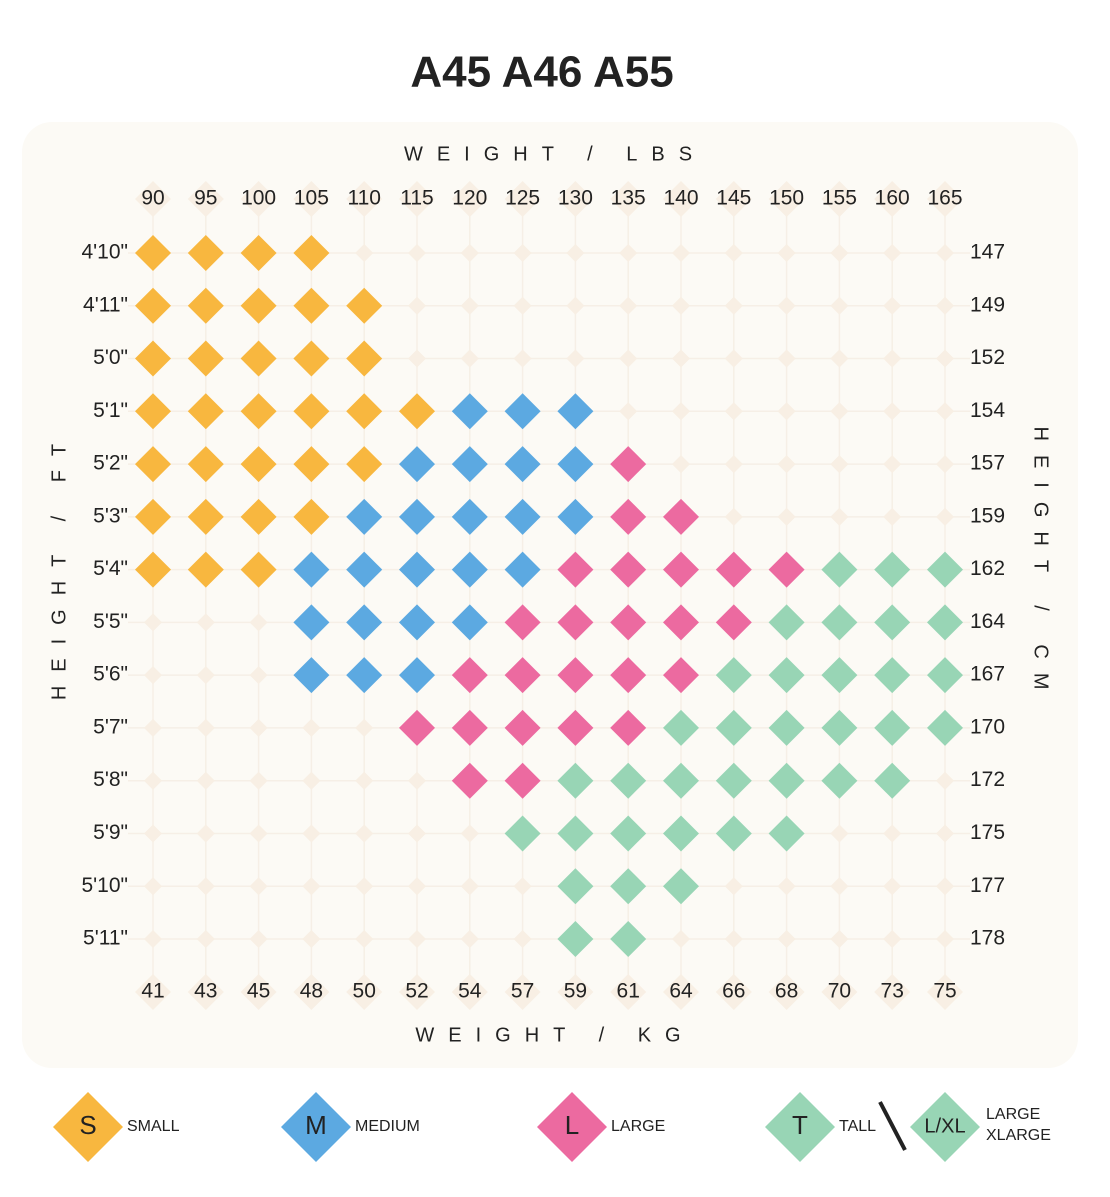 Image resolution: width=1110 pixels, height=1197 pixels. What do you see at coordinates (987, 515) in the screenshot?
I see `height-cm-label: 159` at bounding box center [987, 515].